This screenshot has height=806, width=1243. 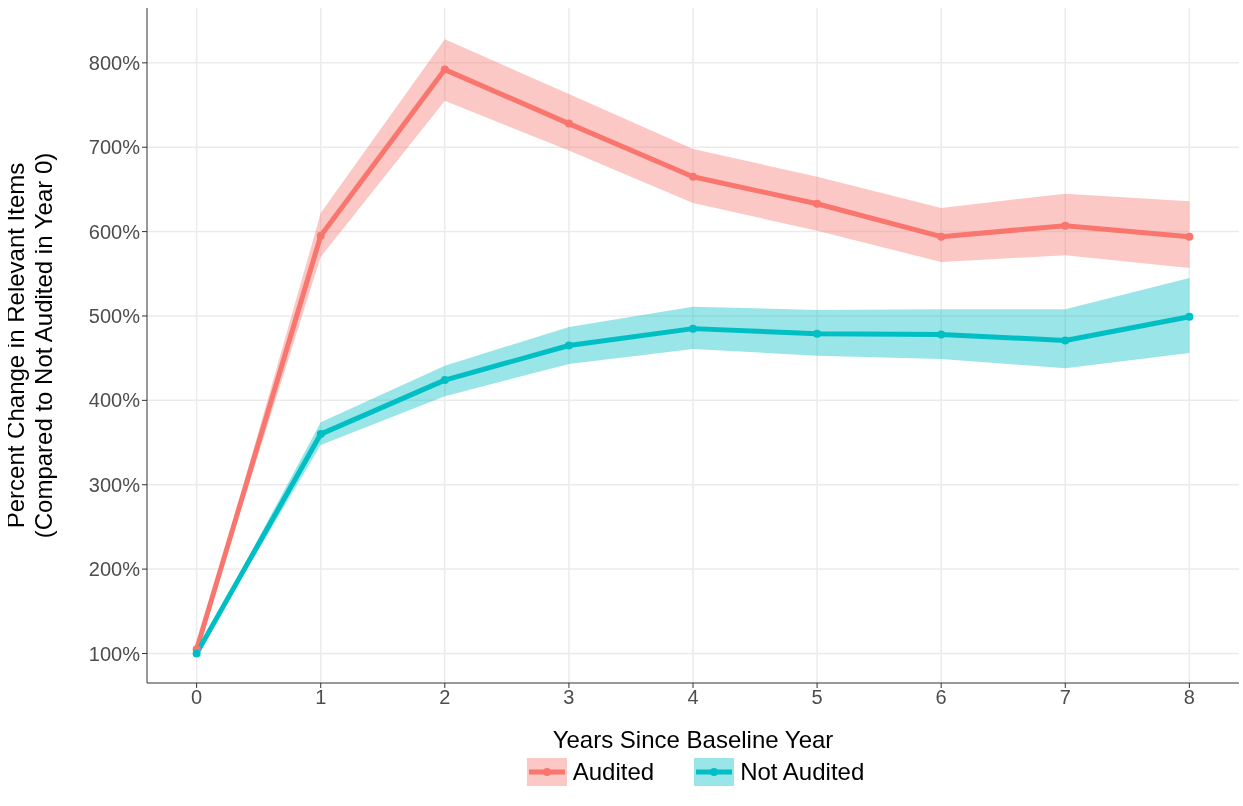 I want to click on legend-label: Audited, so click(x=613, y=772).